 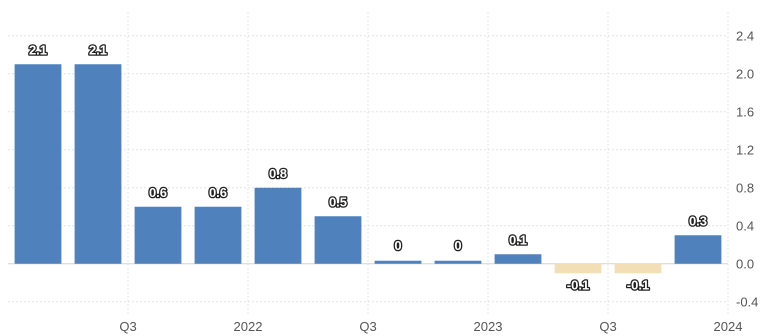 I want to click on data-label: 0.3, so click(x=698, y=220).